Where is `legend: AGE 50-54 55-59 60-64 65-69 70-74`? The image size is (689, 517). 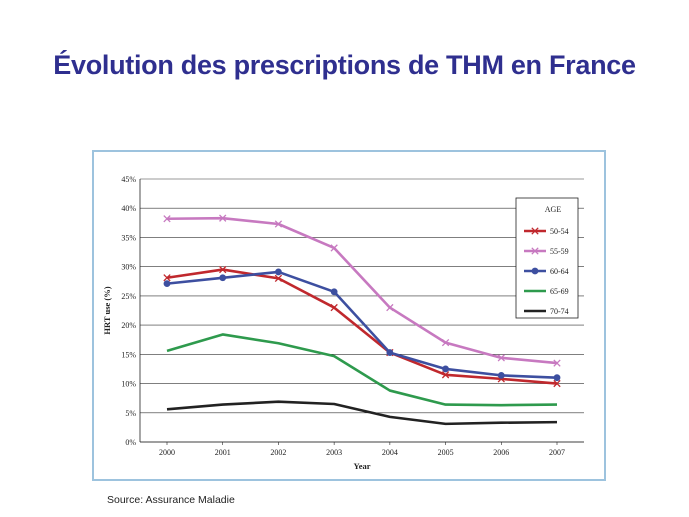
legend: AGE 50-54 55-59 60-64 65-69 70-74 is located at coordinates (547, 258).